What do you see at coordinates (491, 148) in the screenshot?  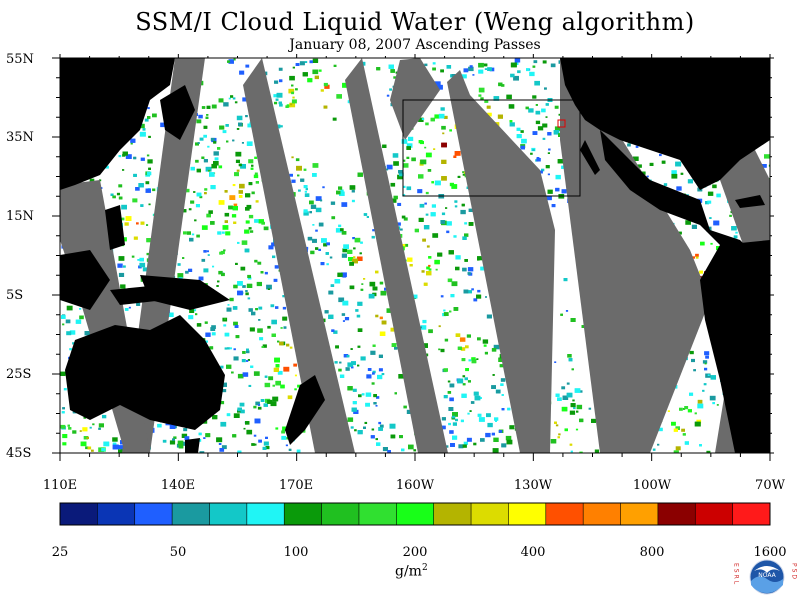 I see `subregion-box` at bounding box center [491, 148].